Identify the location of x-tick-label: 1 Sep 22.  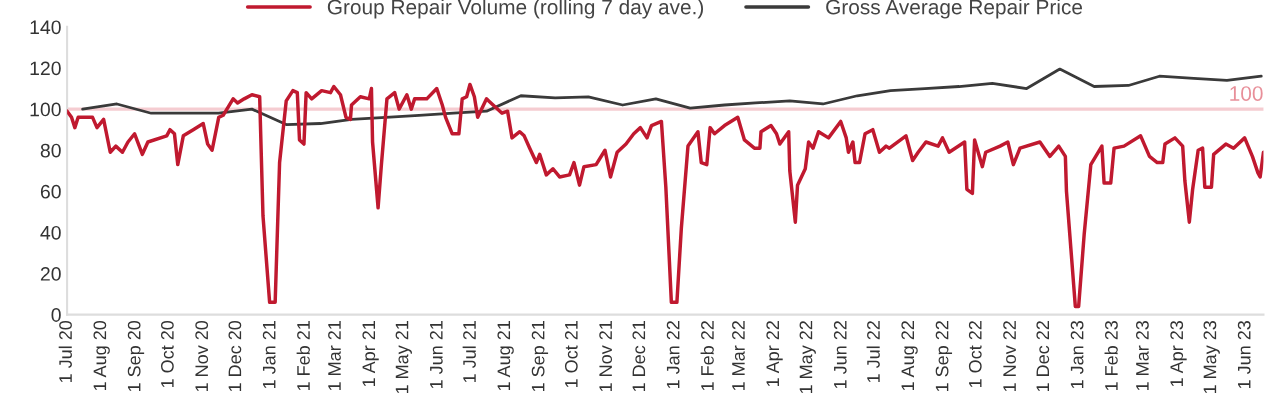
(944, 356).